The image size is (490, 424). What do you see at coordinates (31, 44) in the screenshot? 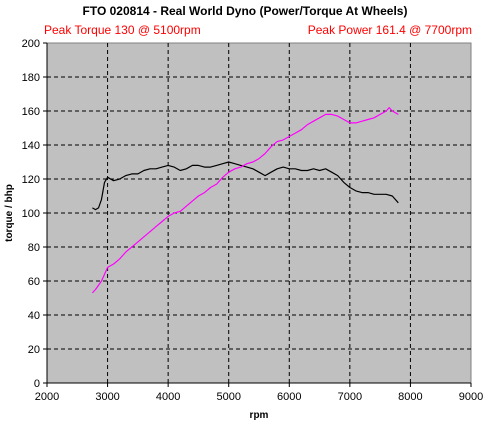
I see `y-tick-label: 200` at bounding box center [31, 44].